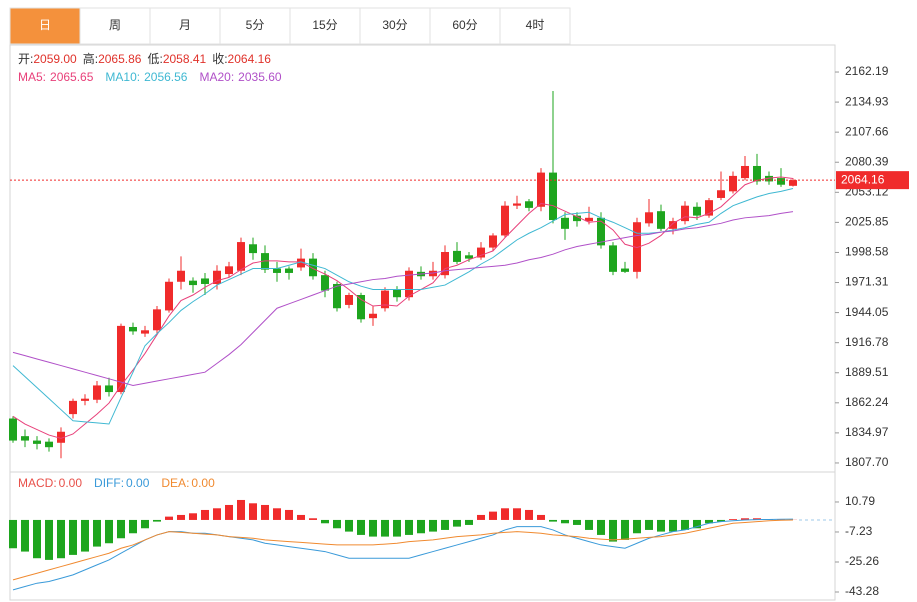 The height and width of the screenshot is (602, 917). Describe the element at coordinates (216, 77) in the screenshot. I see `legend-name: MA20:` at that location.